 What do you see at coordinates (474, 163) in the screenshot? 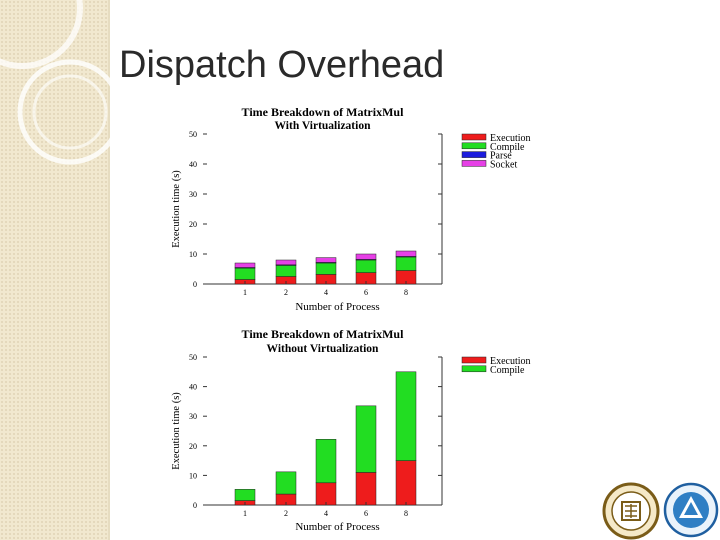
I see `legend-swatch-socket` at bounding box center [474, 163].